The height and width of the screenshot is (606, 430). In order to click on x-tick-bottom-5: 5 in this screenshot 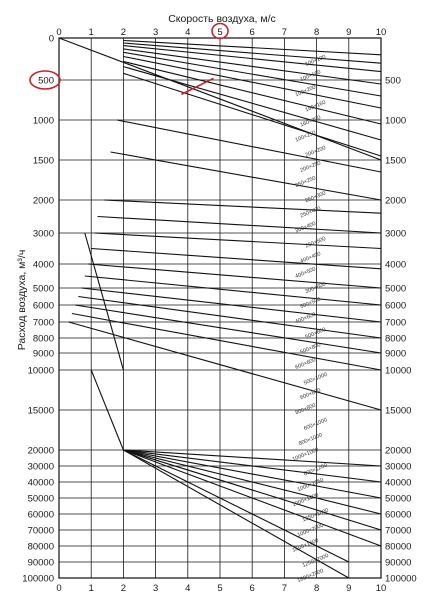, I will do `click(219, 588)`.